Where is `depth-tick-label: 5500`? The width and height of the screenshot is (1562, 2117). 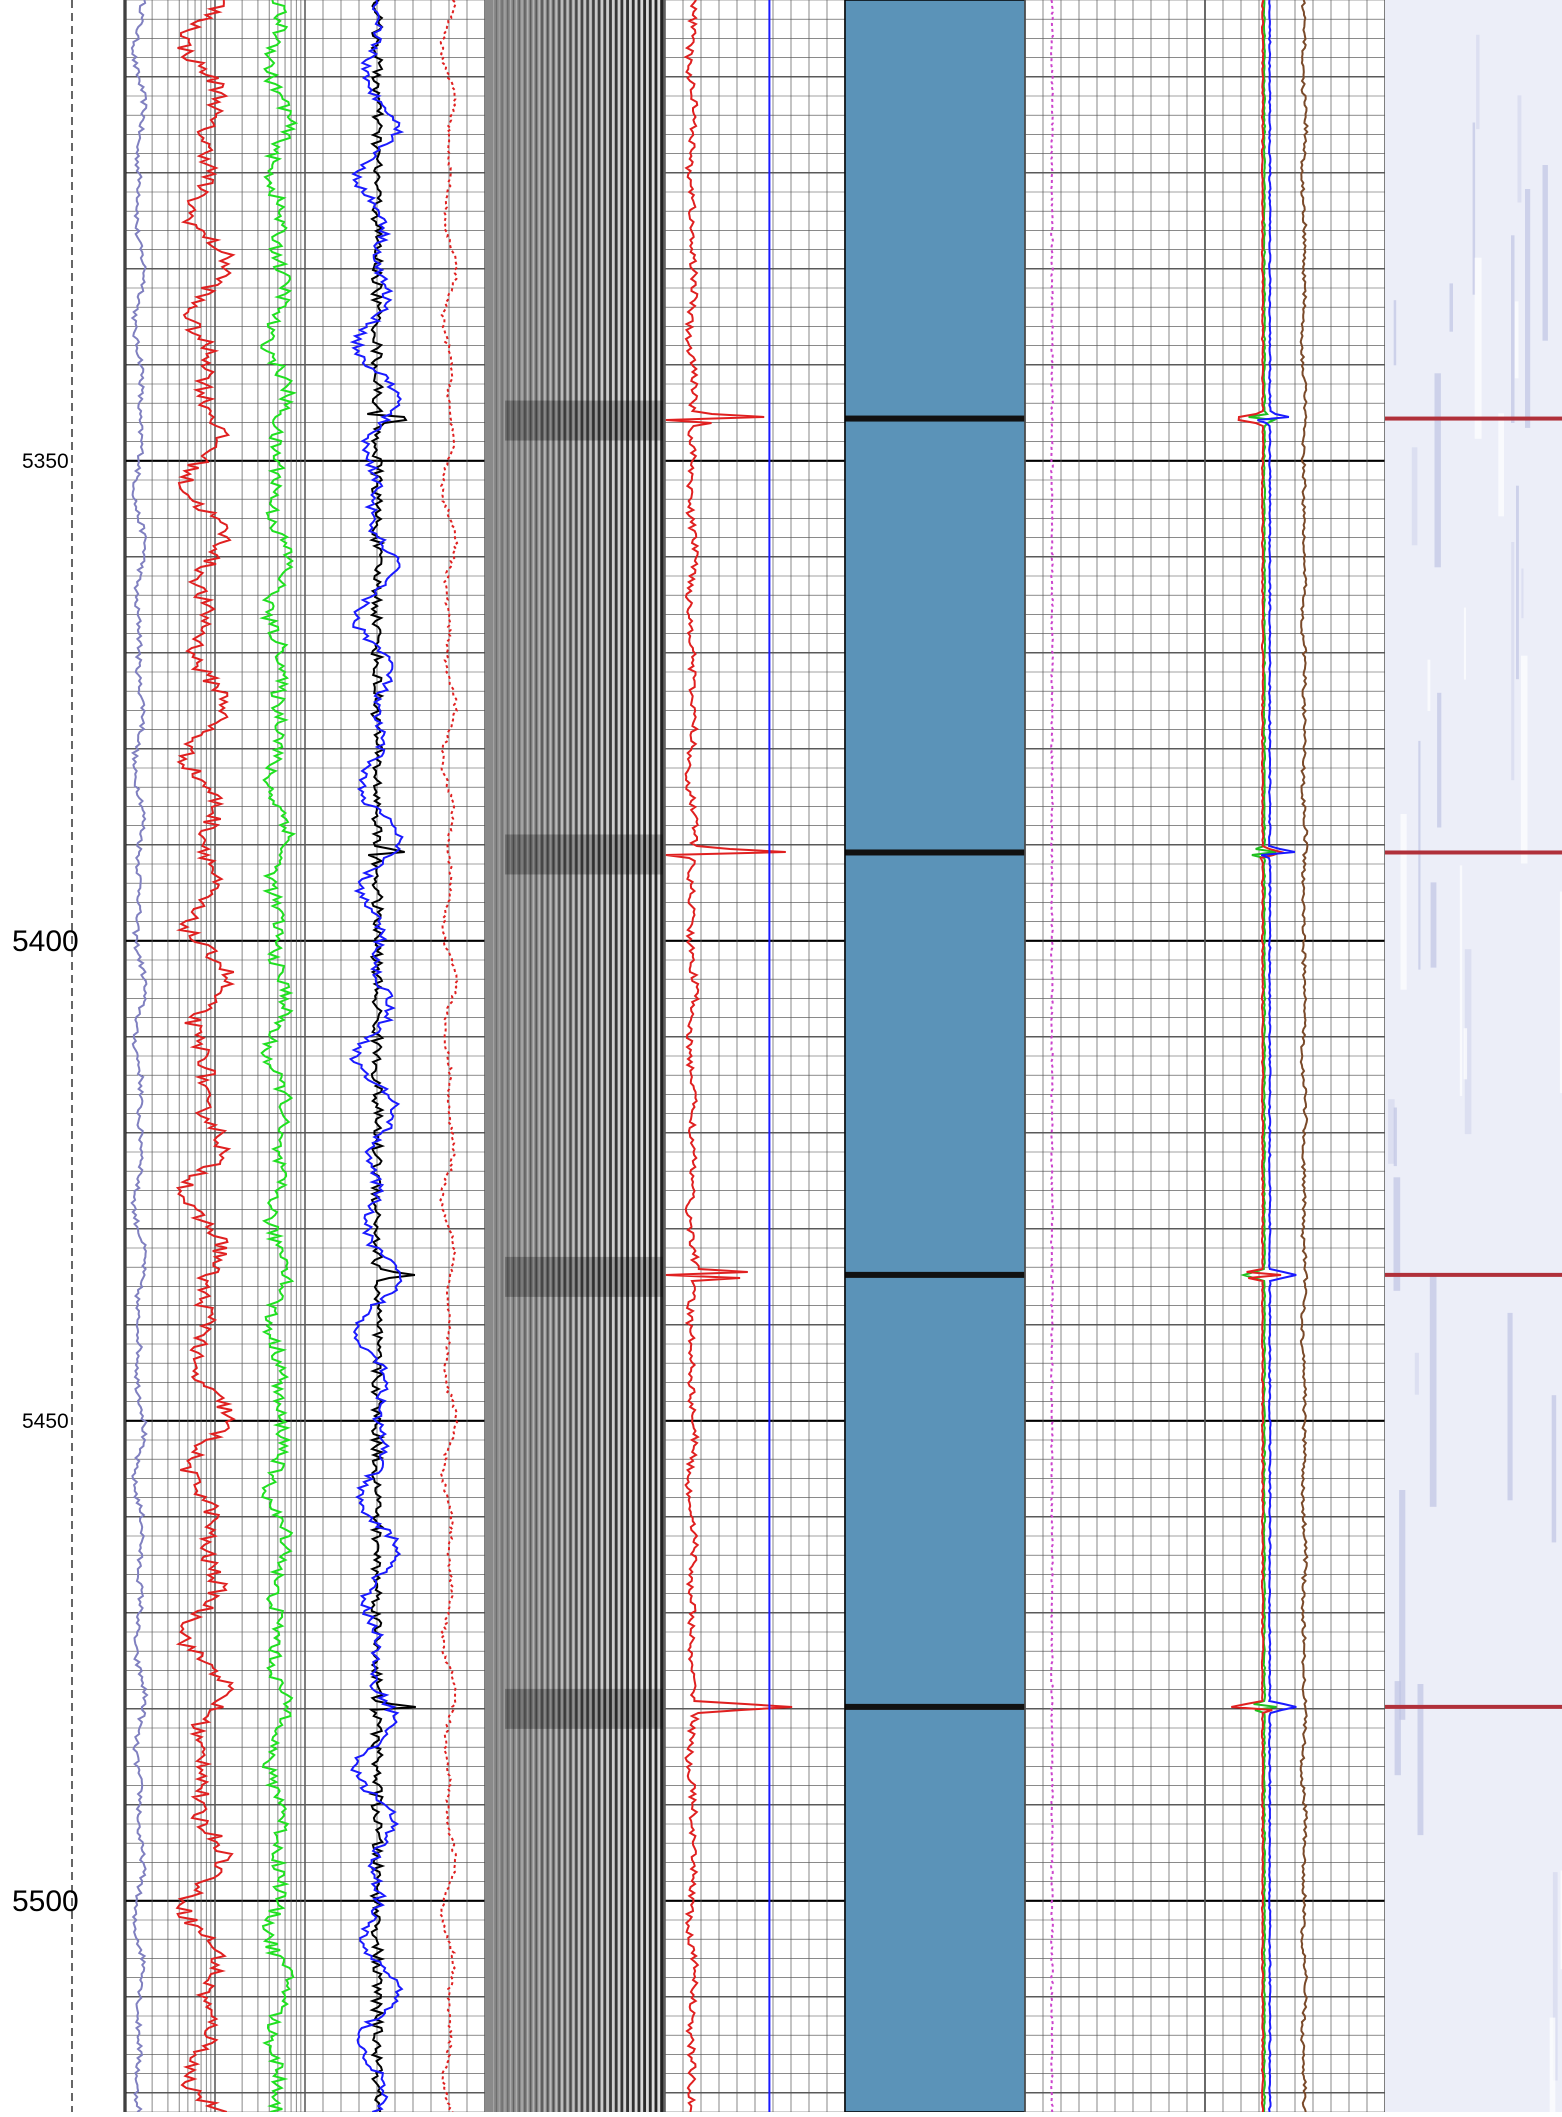 depth-tick-label: 5500 is located at coordinates (45, 1901).